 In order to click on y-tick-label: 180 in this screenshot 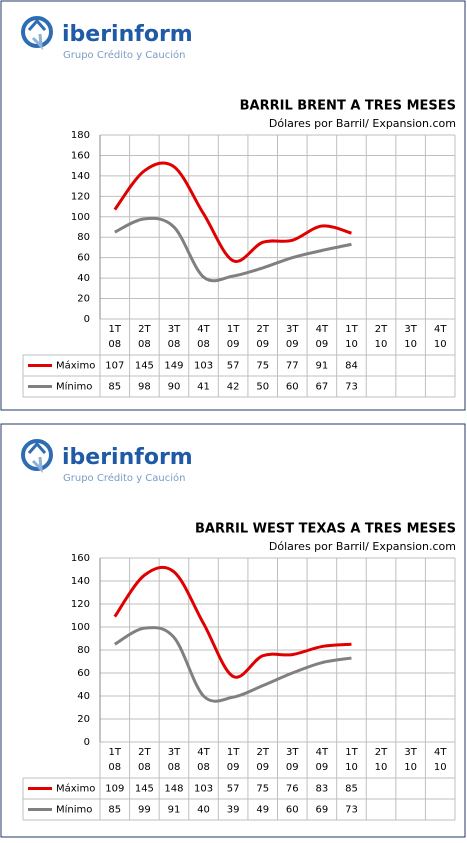, I will do `click(80, 135)`.